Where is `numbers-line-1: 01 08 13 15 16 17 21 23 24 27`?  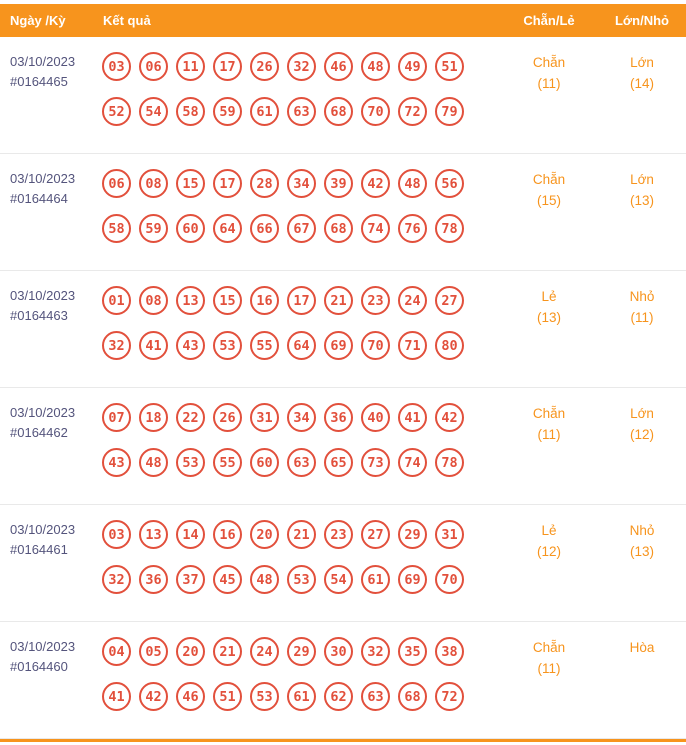
numbers-line-1: 01 08 13 15 16 17 21 23 24 27 is located at coordinates (301, 300).